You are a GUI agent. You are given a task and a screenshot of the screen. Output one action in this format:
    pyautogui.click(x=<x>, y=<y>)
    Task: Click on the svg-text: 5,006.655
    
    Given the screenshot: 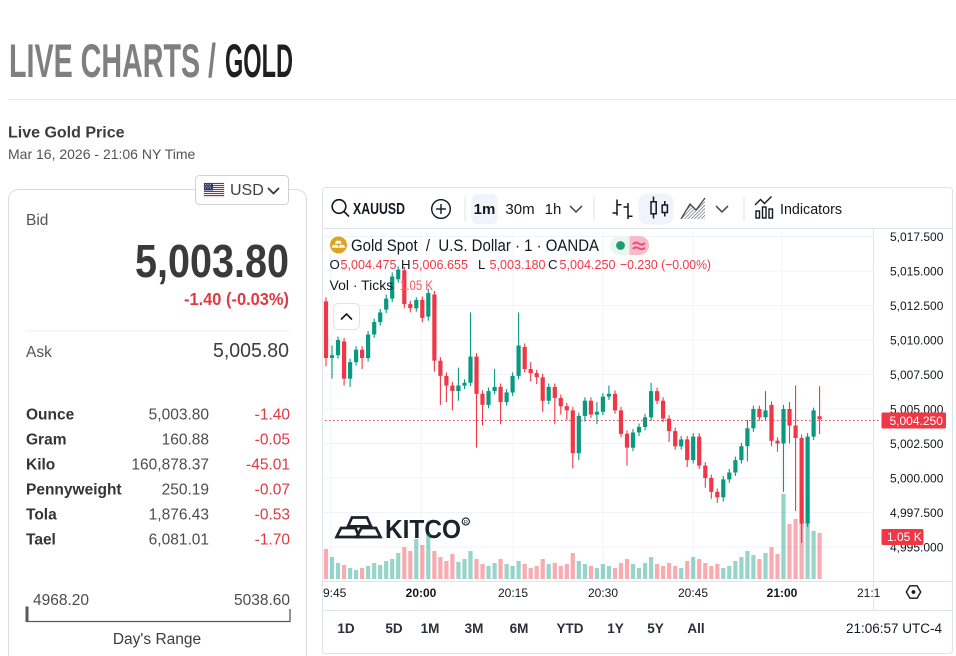 What is the action you would take?
    pyautogui.click(x=440, y=264)
    